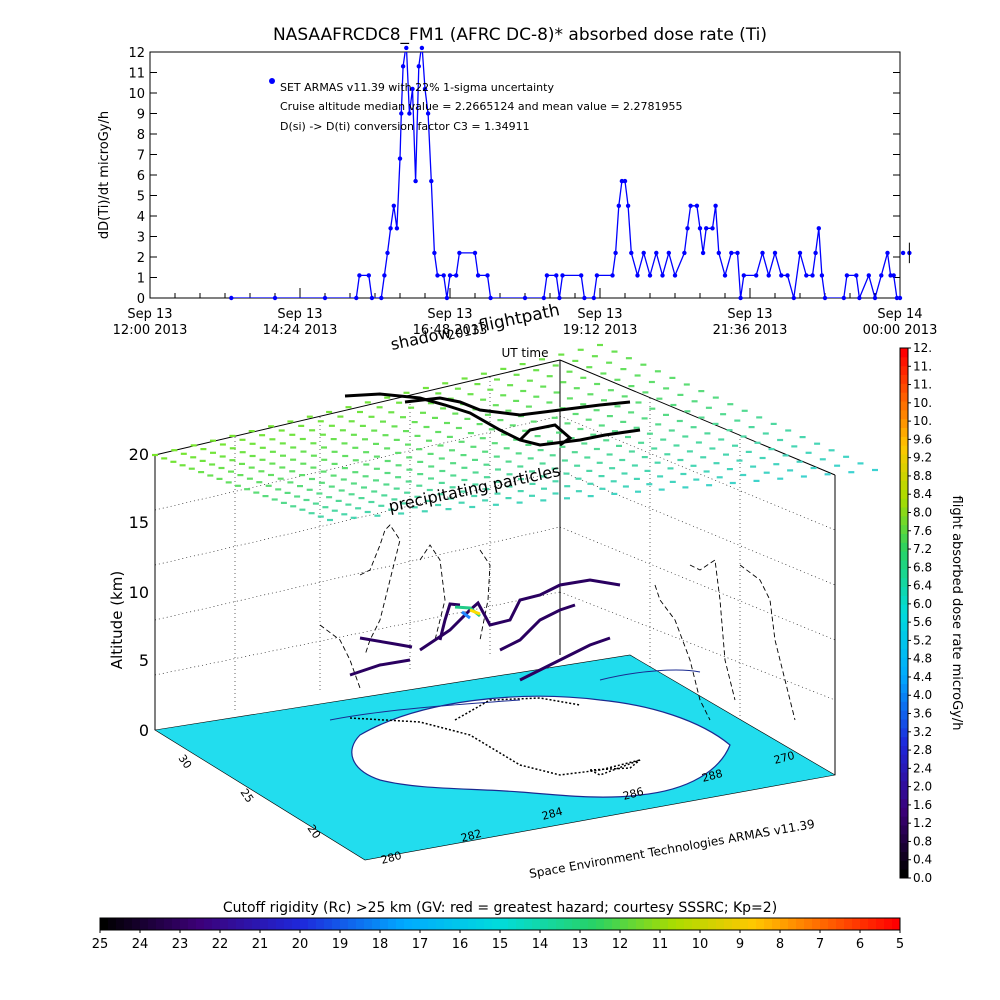 Image resolution: width=1000 pixels, height=1000 pixels. I want to click on x-tick-label-time: 16:48 2013, so click(450, 330).